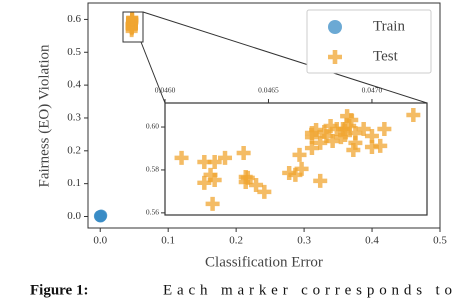  What do you see at coordinates (59, 290) in the screenshot?
I see `caption-label: Figure 1:` at bounding box center [59, 290].